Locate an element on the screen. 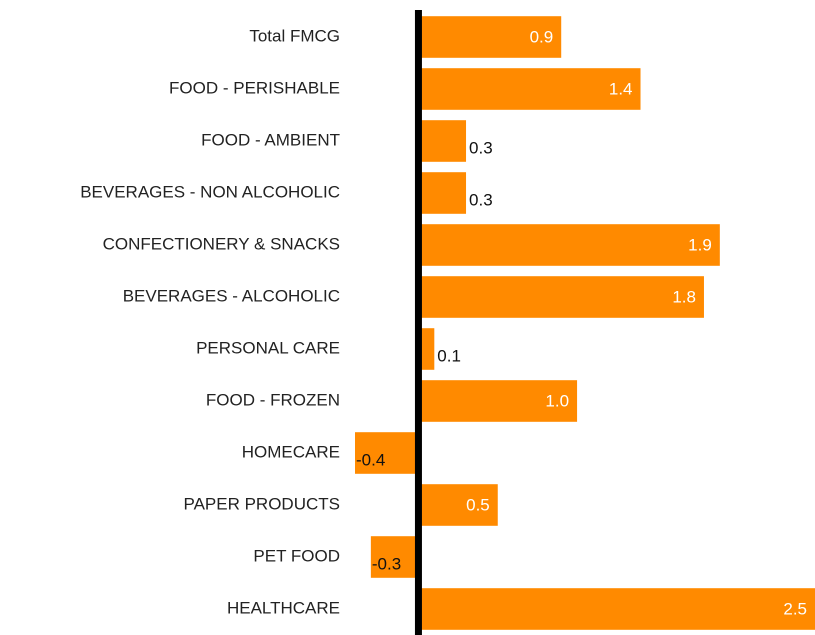  category-label: HOMECARE is located at coordinates (291, 451).